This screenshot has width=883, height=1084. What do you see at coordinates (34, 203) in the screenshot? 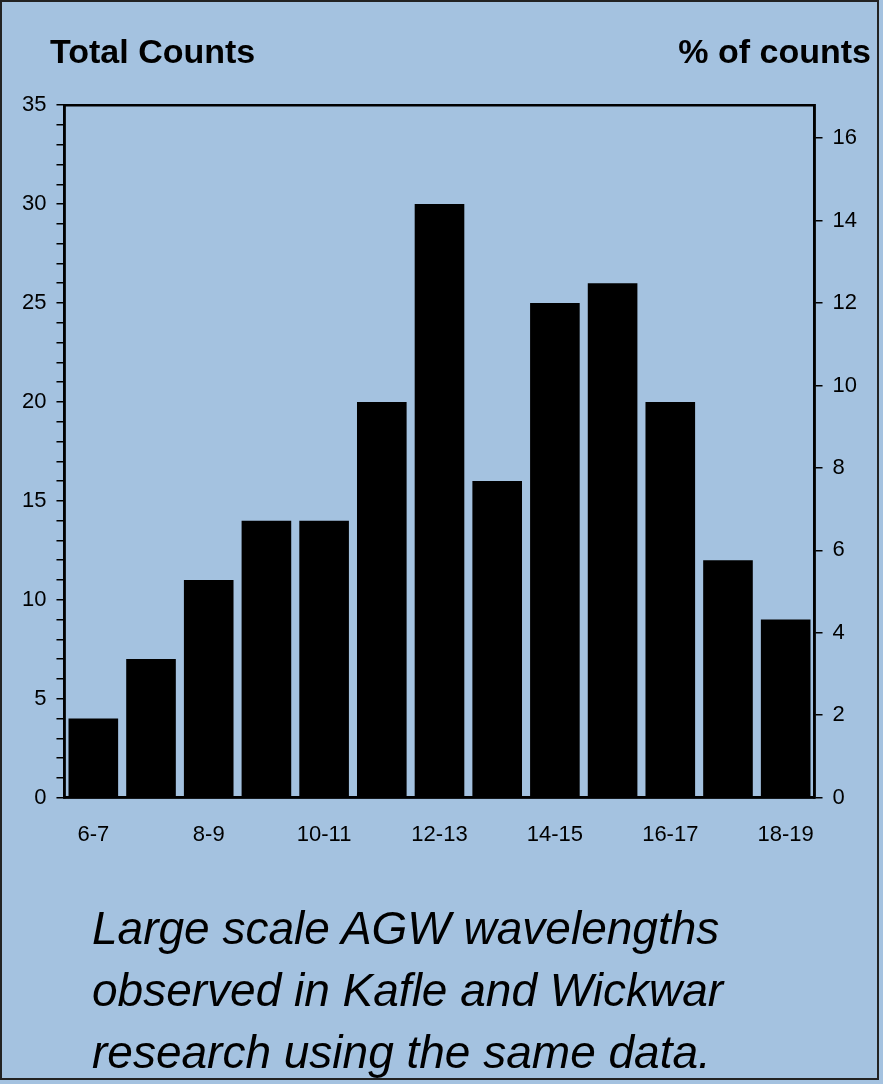
I see `y-tick-label: 30` at bounding box center [34, 203].